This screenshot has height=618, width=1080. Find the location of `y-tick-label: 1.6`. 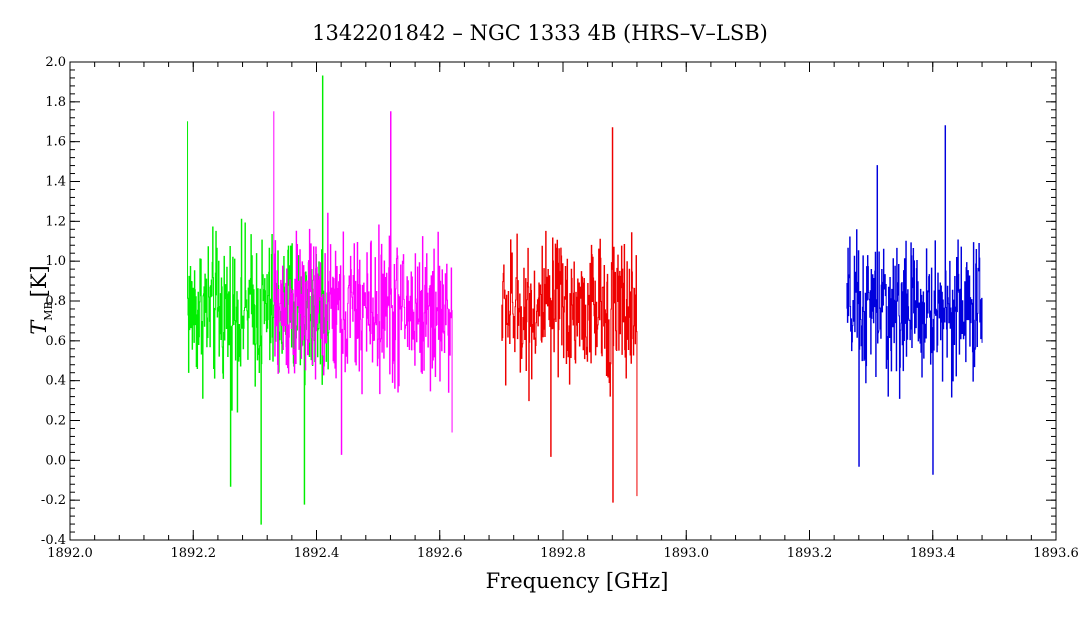

y-tick-label: 1.6 is located at coordinates (55, 142).